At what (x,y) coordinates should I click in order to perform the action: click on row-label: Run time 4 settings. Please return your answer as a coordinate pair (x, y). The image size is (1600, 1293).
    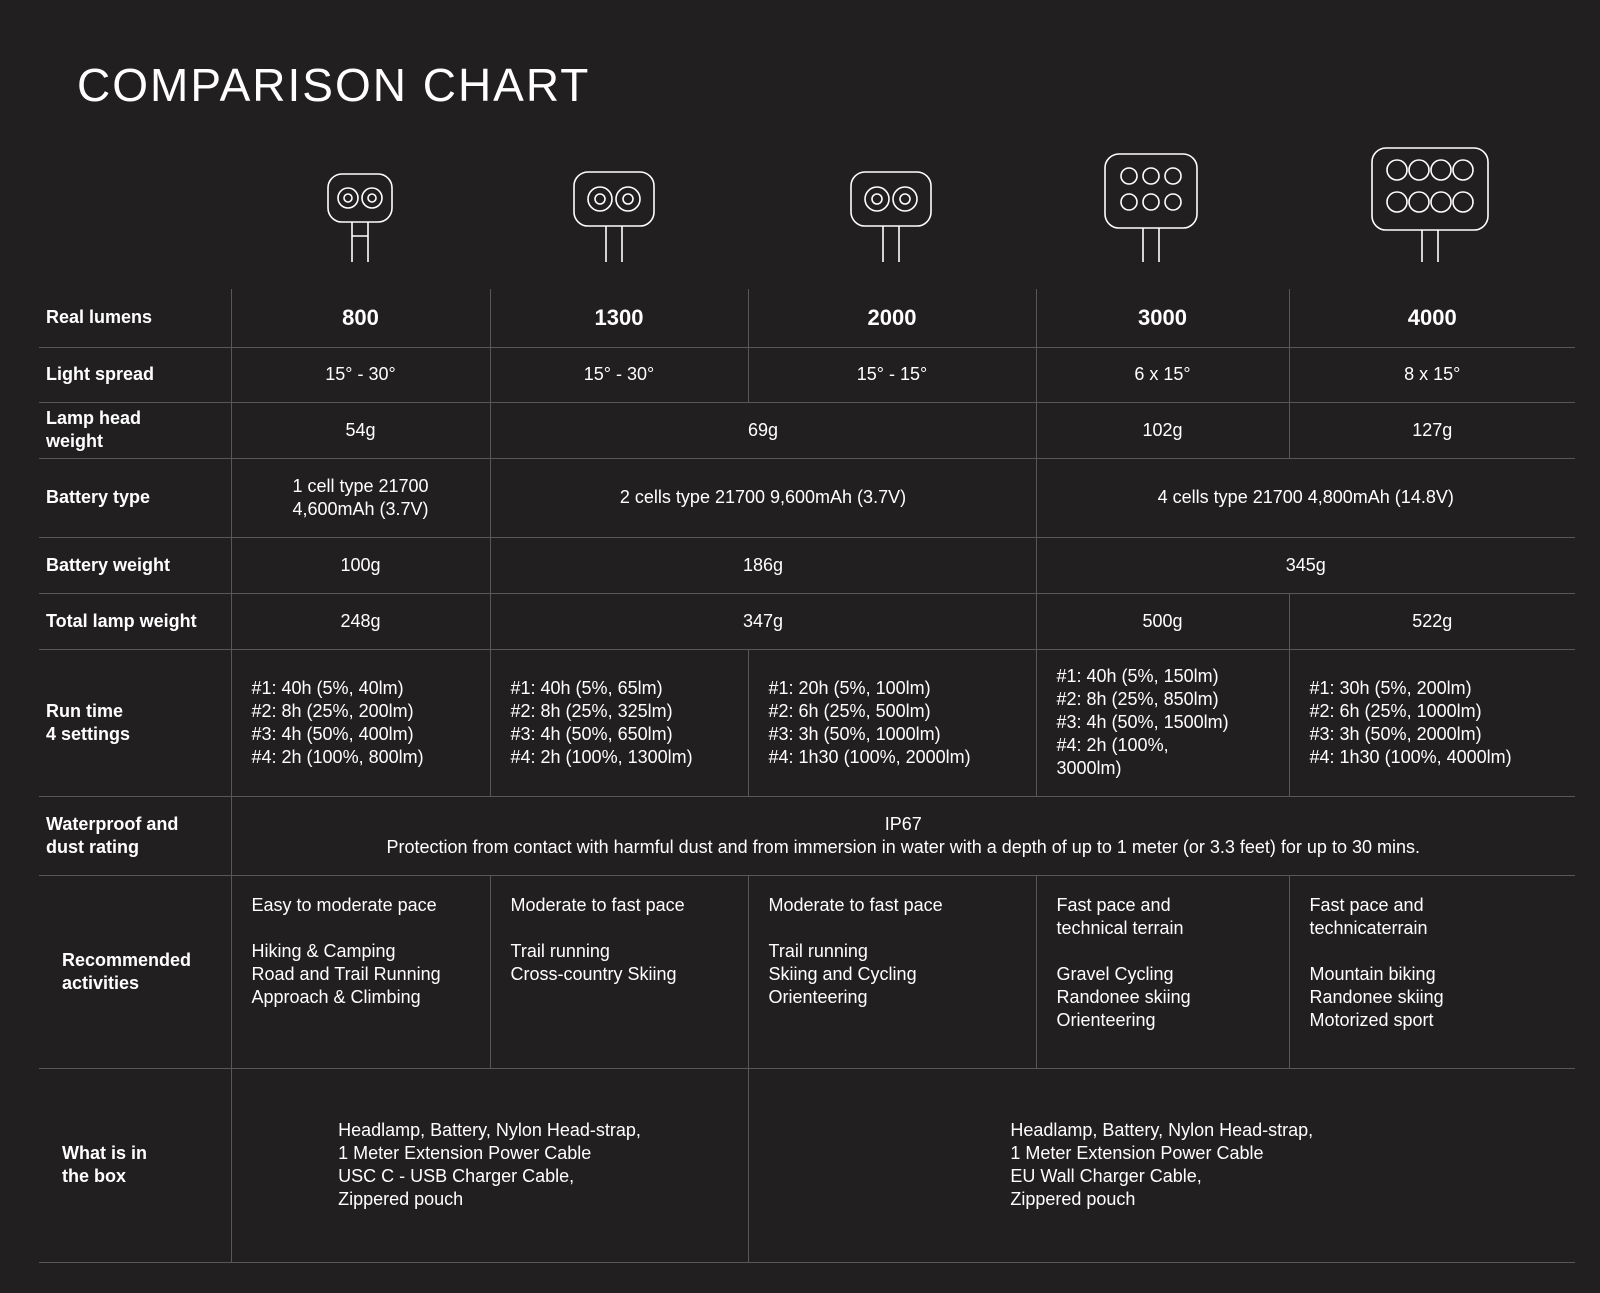
    Looking at the image, I should click on (135, 723).